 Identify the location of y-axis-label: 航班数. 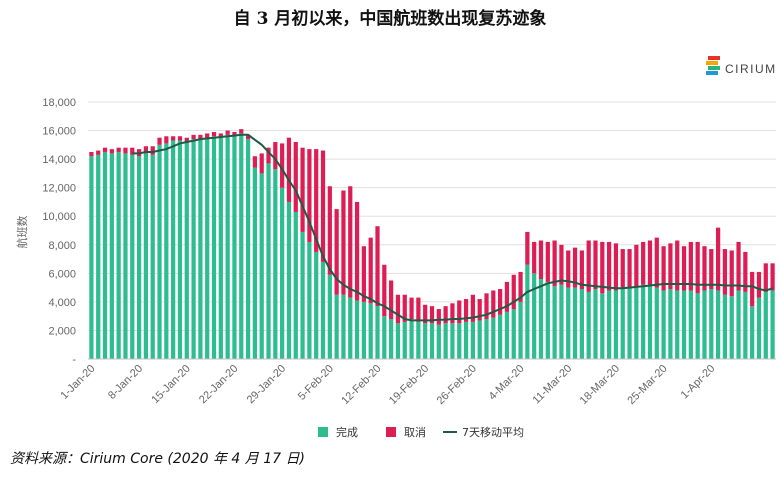
(22, 232).